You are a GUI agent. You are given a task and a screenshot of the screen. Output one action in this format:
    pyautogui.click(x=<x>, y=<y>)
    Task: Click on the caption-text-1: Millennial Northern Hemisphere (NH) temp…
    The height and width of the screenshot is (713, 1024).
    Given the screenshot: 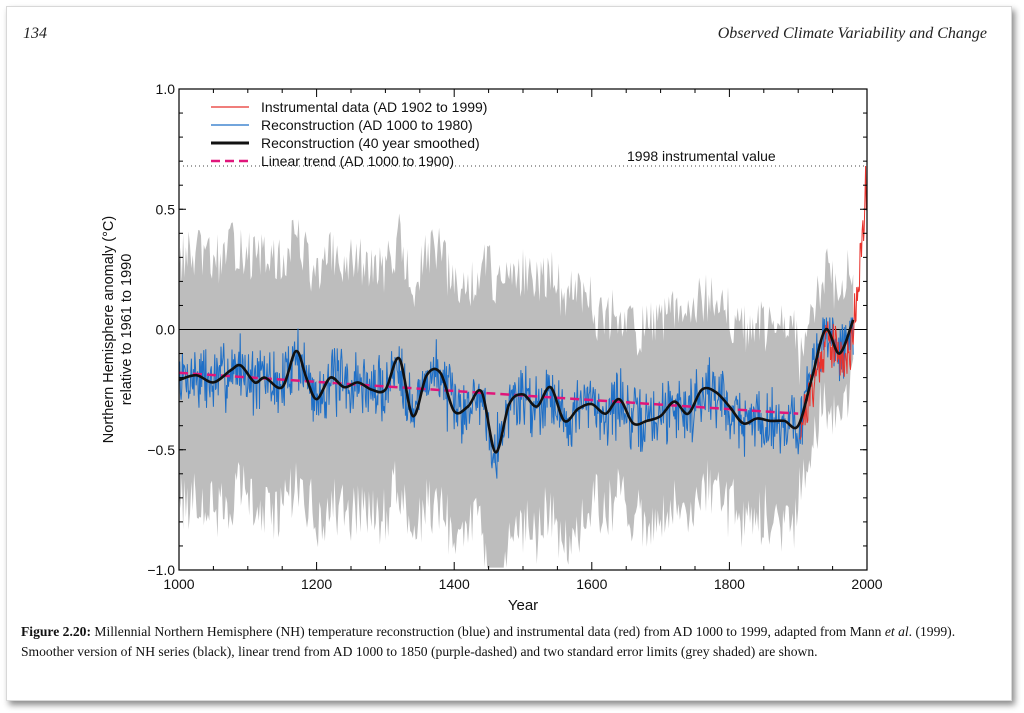 What is the action you would take?
    pyautogui.click(x=487, y=631)
    